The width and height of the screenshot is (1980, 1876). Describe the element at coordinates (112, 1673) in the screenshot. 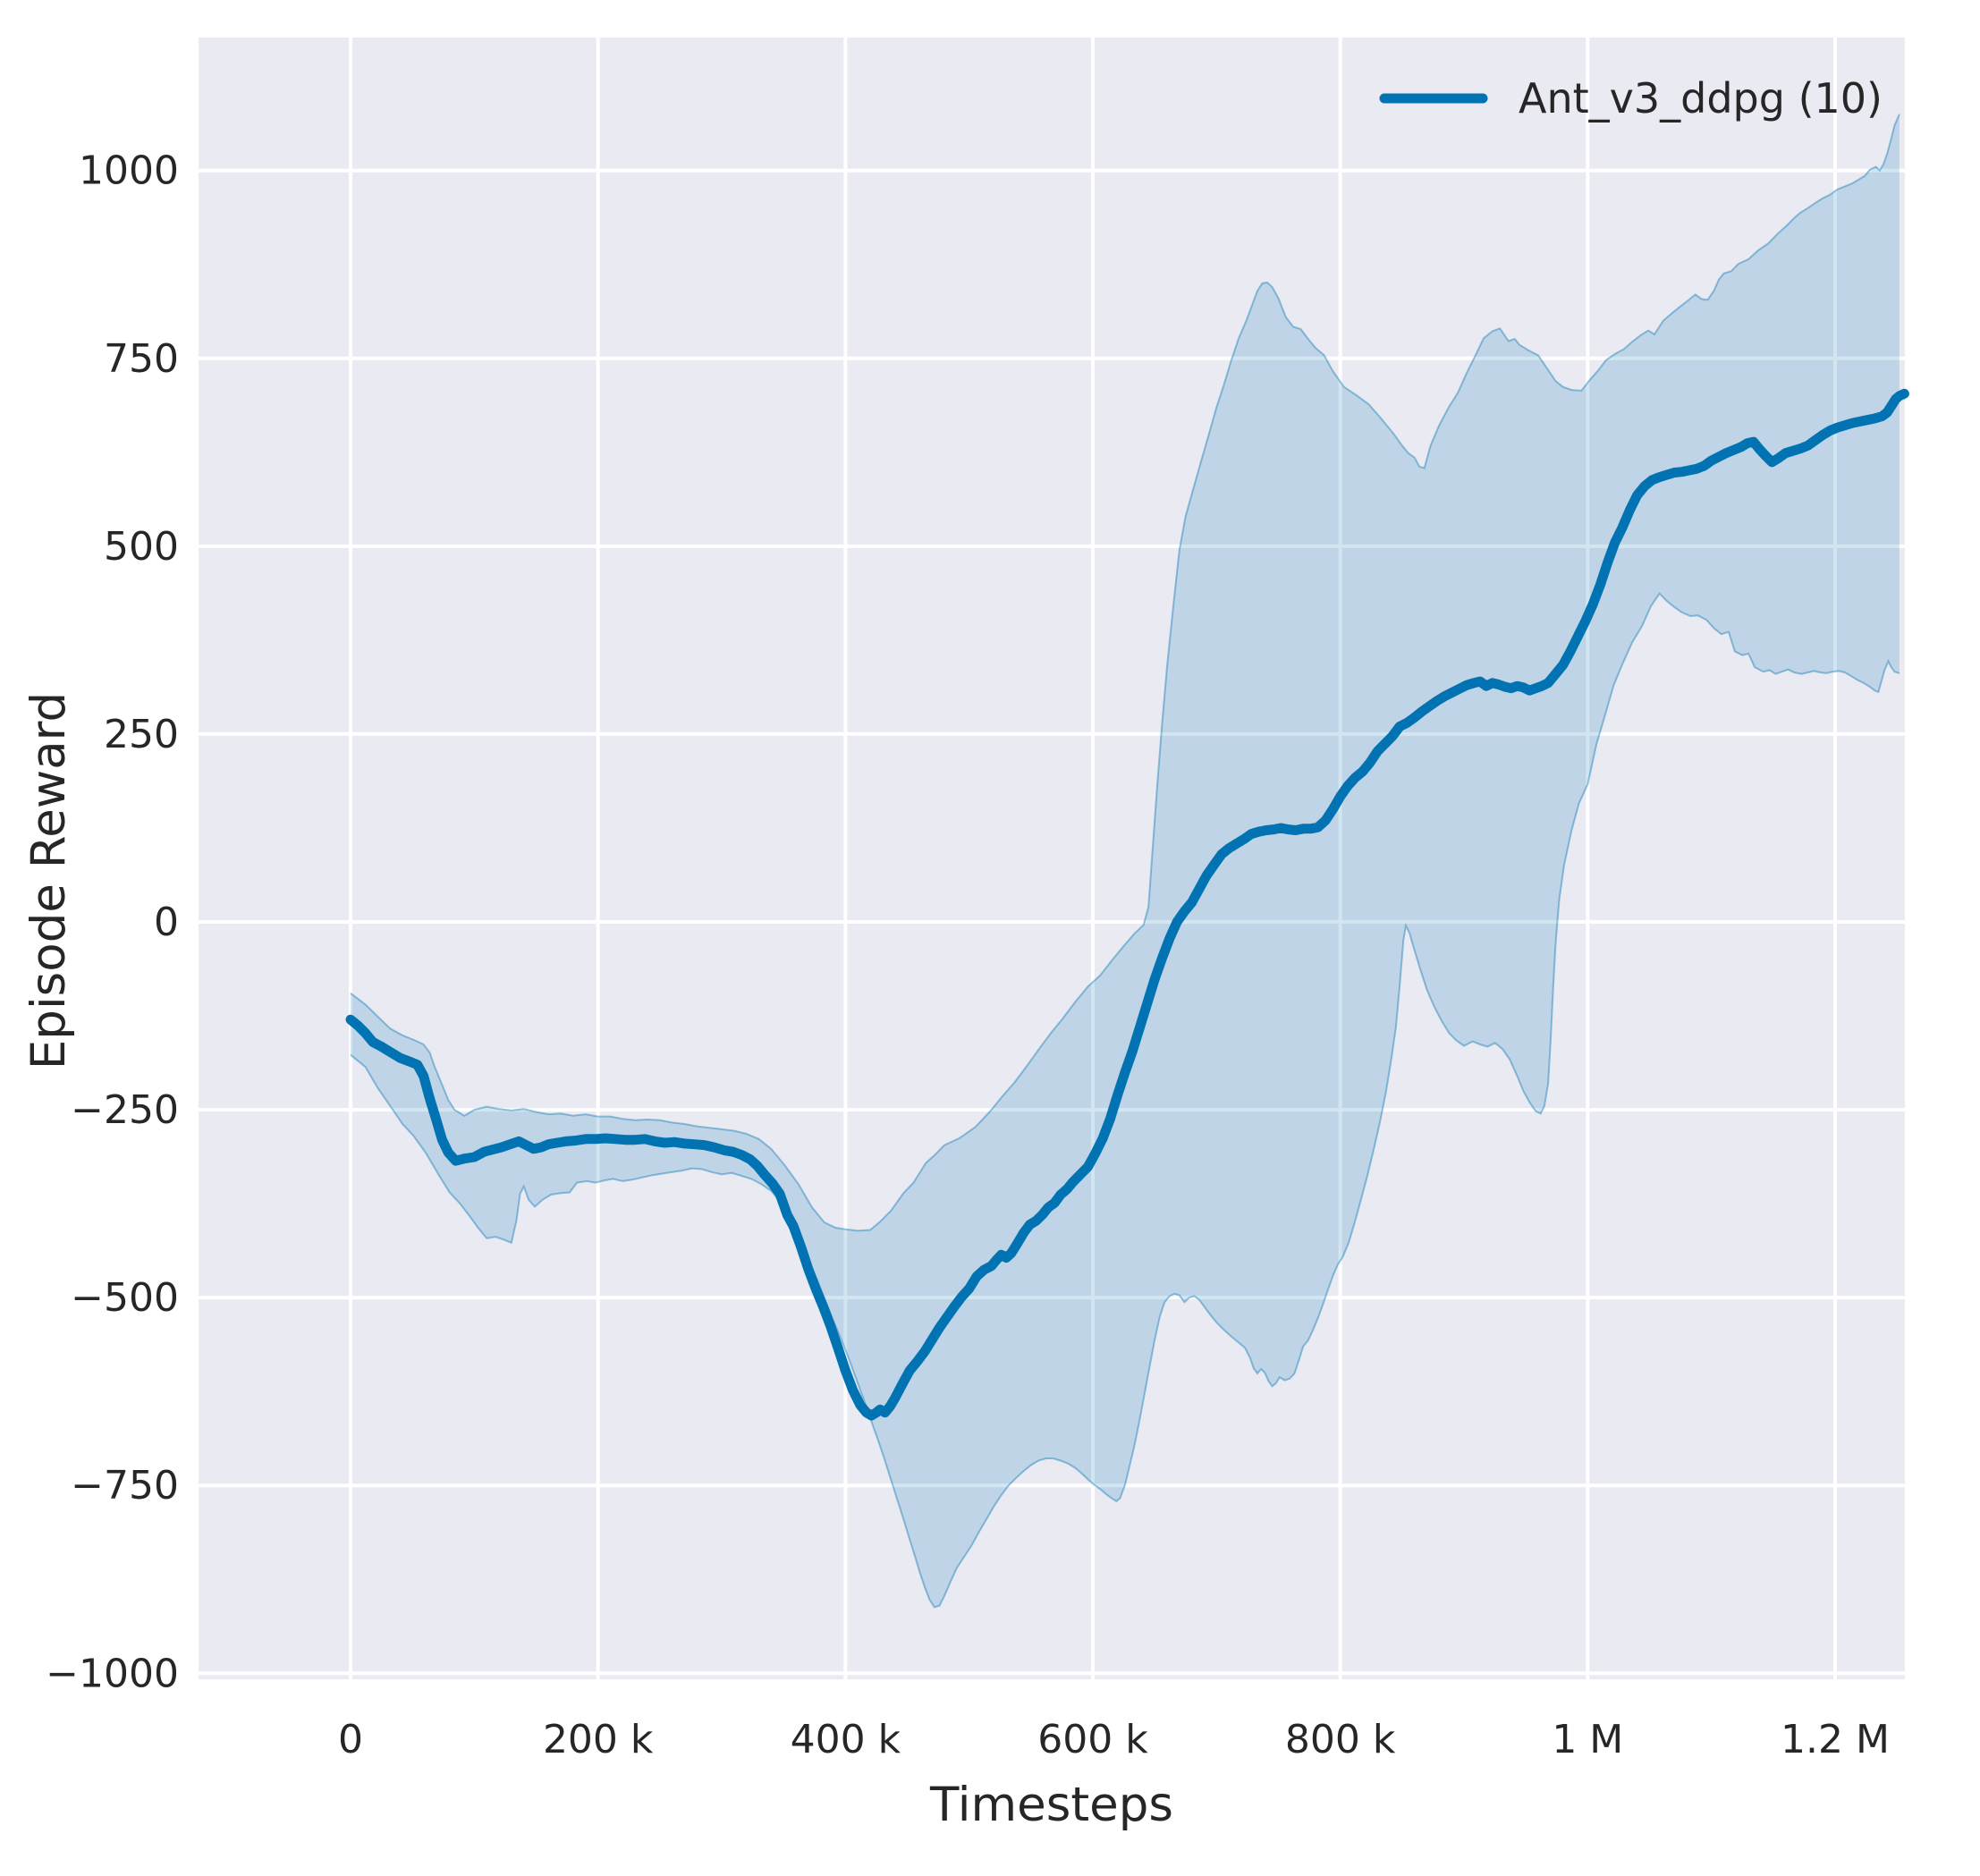

I see `y-tick-label: −1000` at that location.